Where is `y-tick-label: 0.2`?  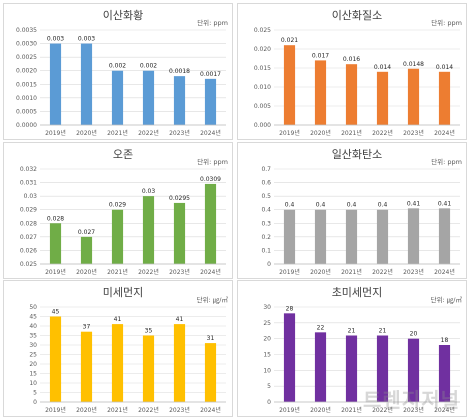 y-tick-label: 0.2 is located at coordinates (266, 237).